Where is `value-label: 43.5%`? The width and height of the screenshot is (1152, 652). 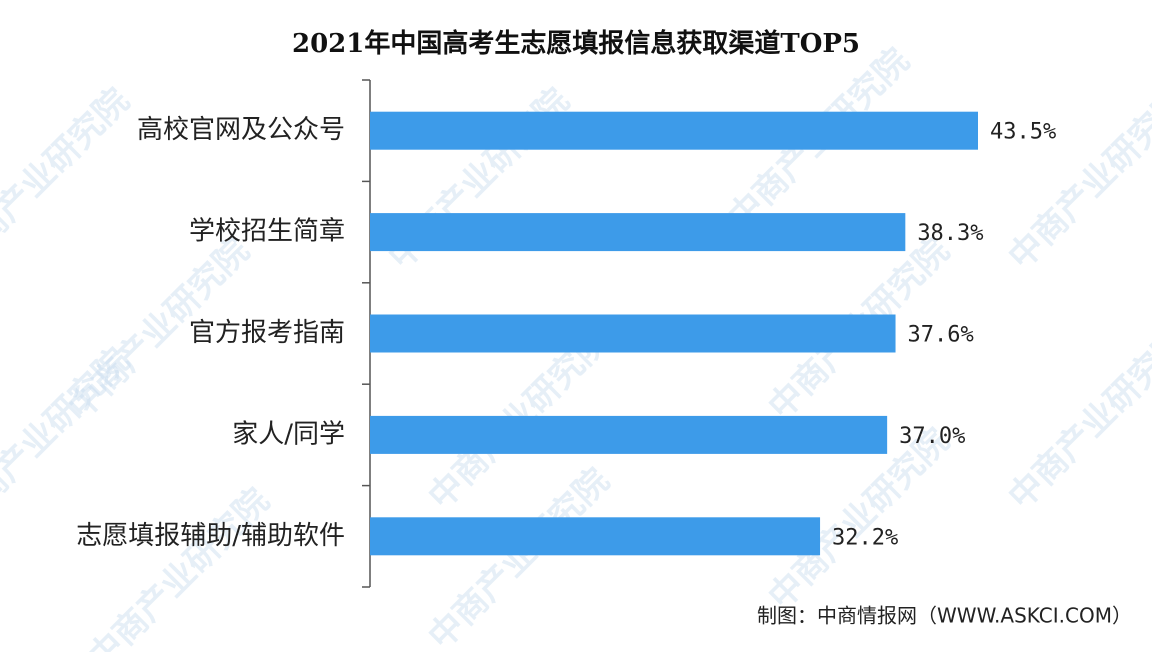
value-label: 43.5% is located at coordinates (1023, 132).